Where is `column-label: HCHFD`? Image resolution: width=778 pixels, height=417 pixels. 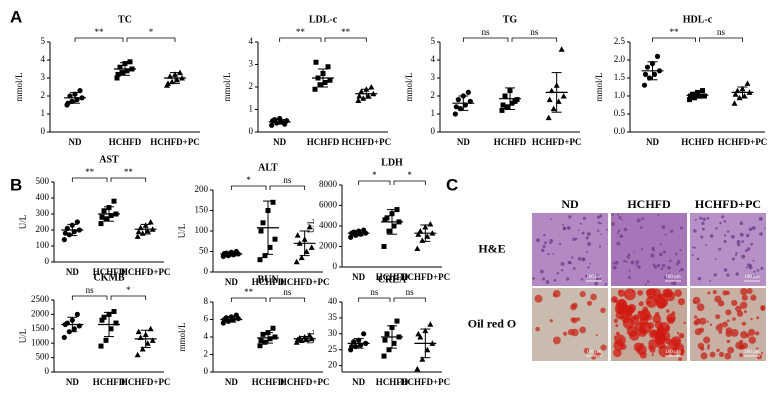
column-label: HCHFD is located at coordinates (649, 204).